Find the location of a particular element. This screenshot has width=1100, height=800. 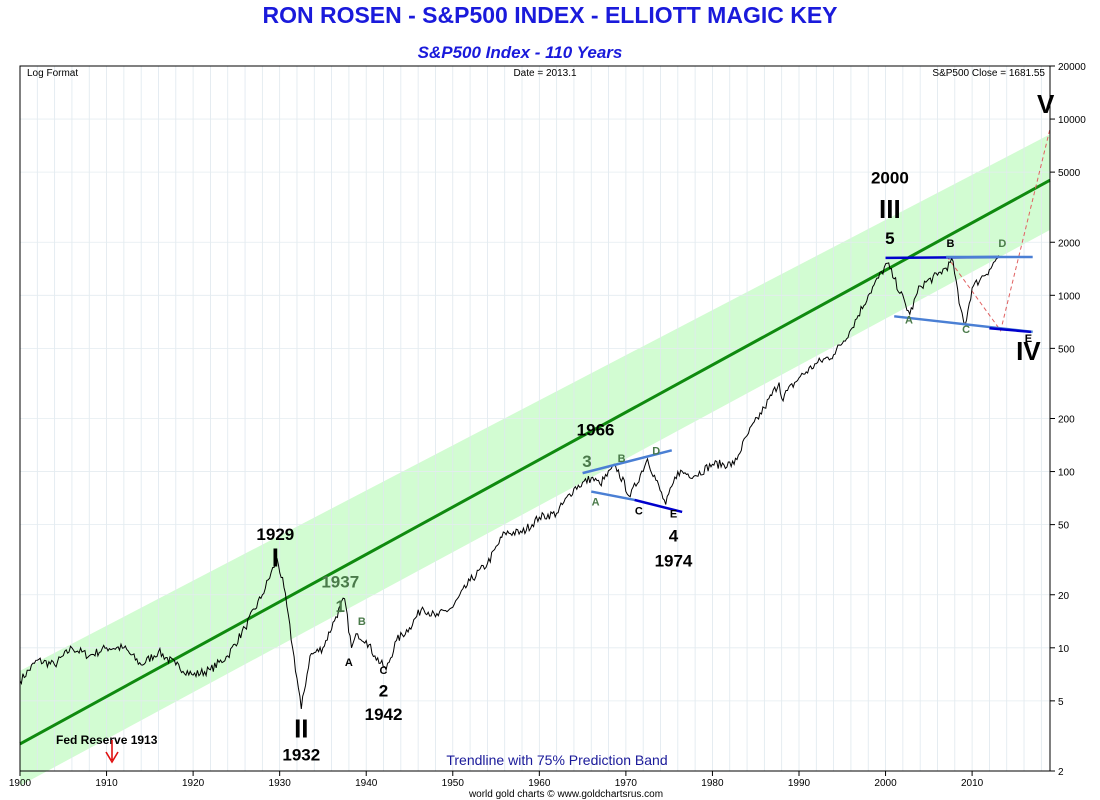

wave-annotation: IV is located at coordinates (1028, 351).